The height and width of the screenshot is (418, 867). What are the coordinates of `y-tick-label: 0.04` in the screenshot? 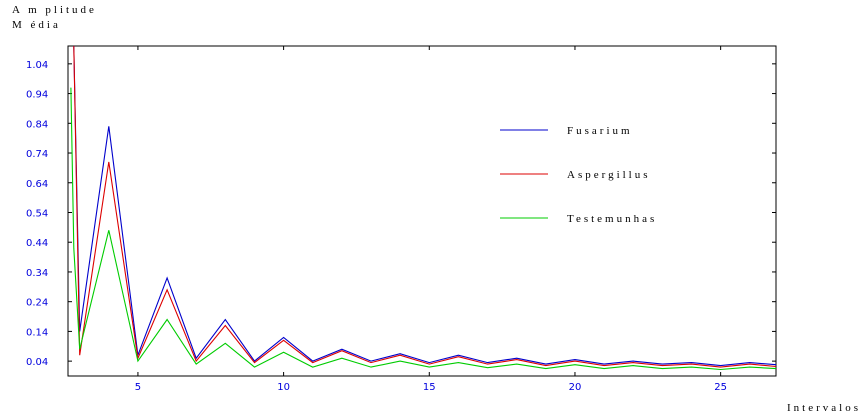 It's located at (37, 362).